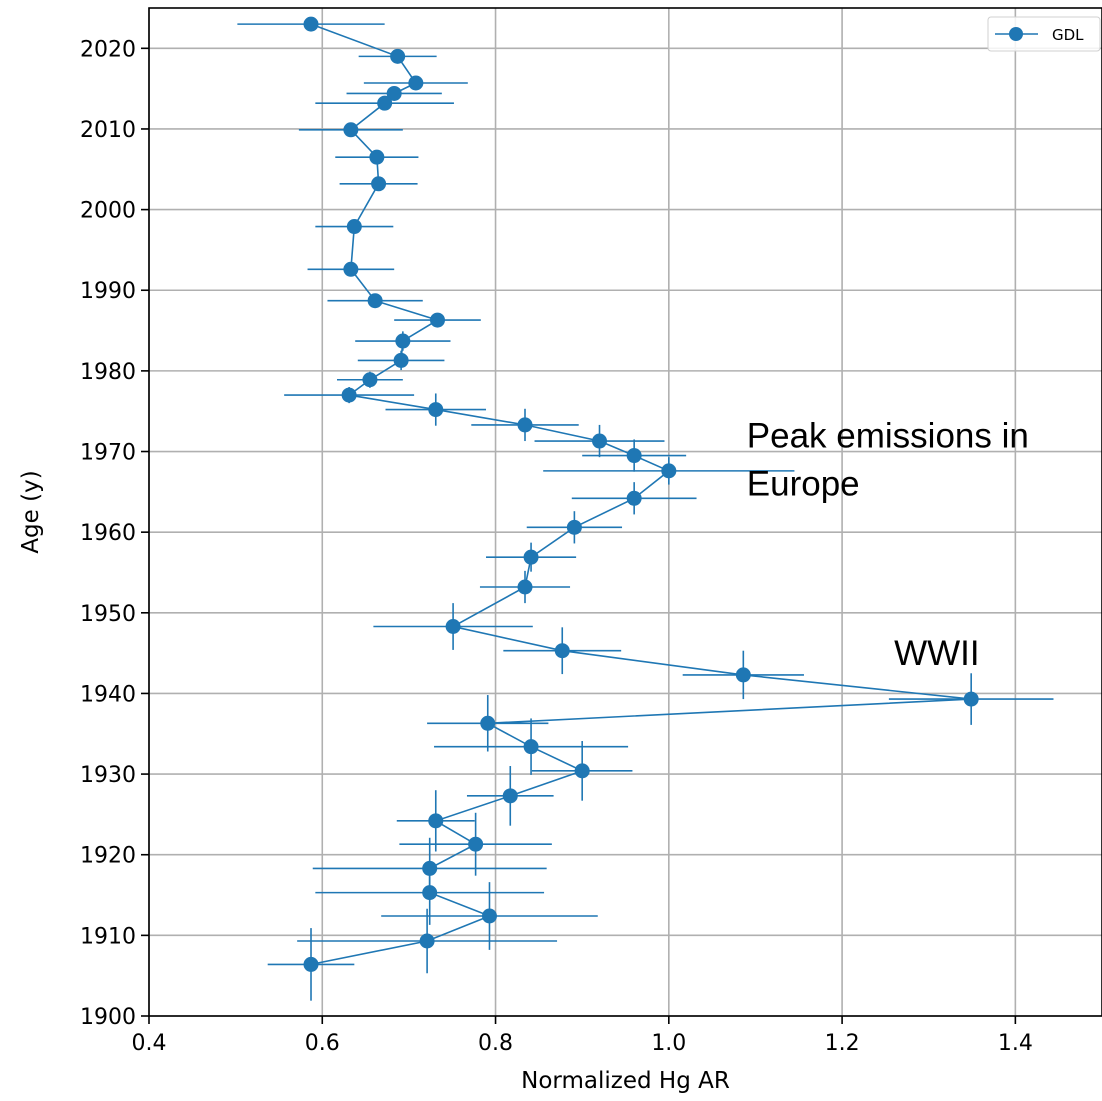  What do you see at coordinates (668, 1043) in the screenshot?
I see `x-tick-label: 1.0` at bounding box center [668, 1043].